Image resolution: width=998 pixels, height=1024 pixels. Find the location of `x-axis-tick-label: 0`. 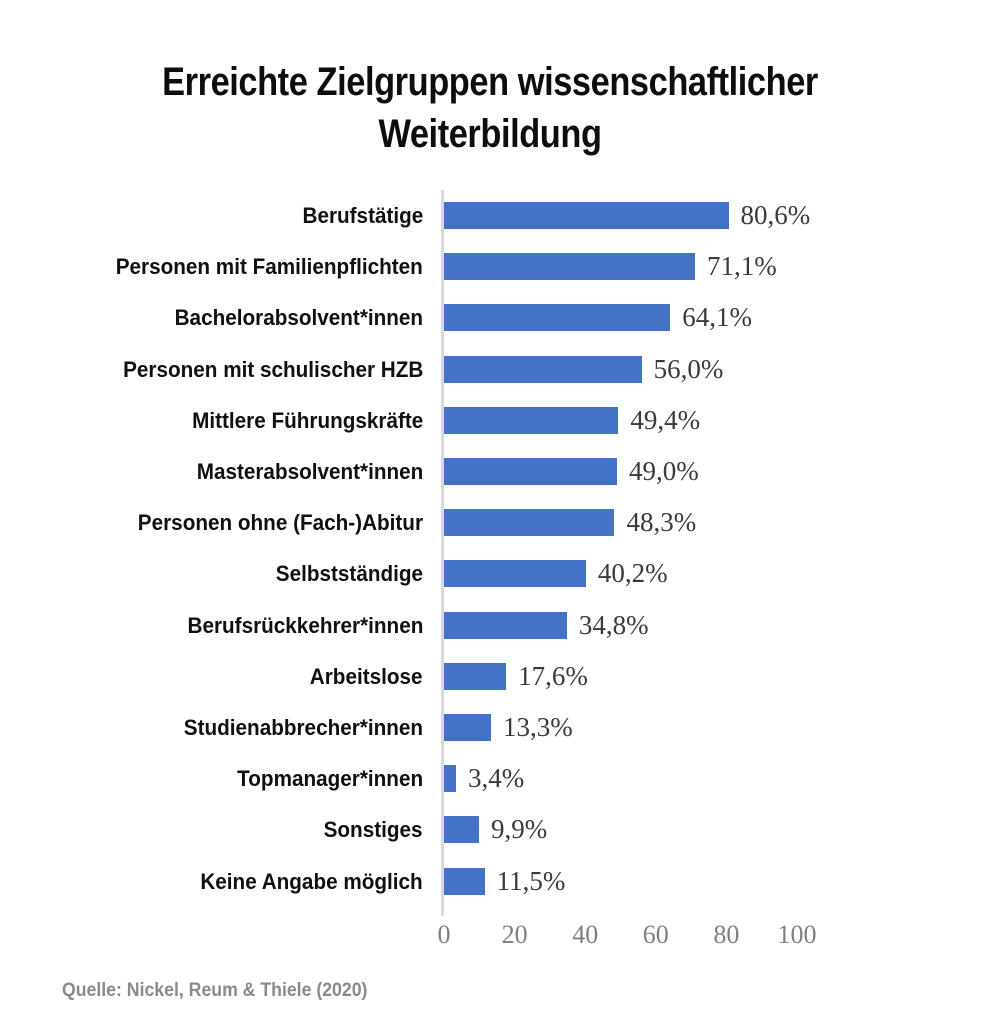

x-axis-tick-label: 0 is located at coordinates (444, 934).